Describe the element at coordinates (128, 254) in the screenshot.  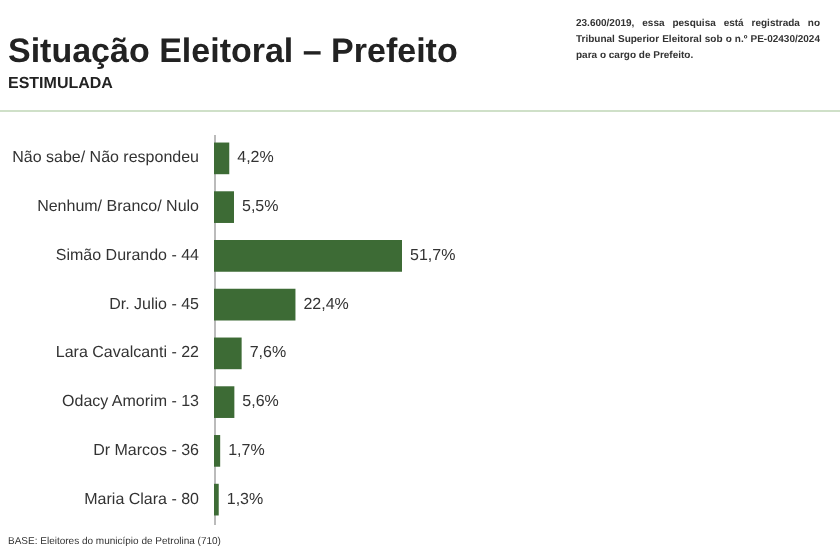
I see `y-tick-label: Simão Durando - 44` at that location.